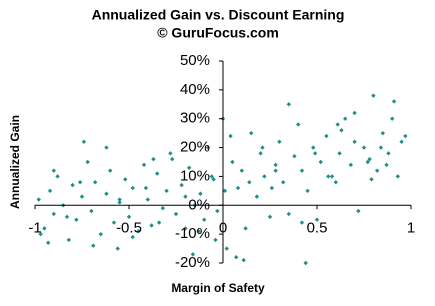  I want to click on x-tick-label: -1, so click(34, 227).